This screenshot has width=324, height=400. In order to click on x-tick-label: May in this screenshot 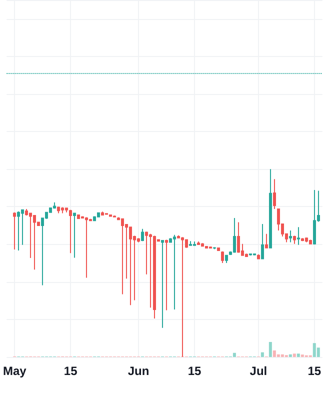, I will do `click(14, 371)`.